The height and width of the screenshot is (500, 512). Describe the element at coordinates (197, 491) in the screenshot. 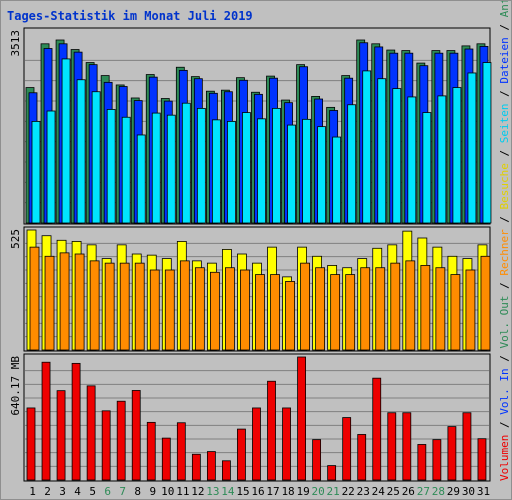

I see `x-tick-label-day-12: 12` at that location.